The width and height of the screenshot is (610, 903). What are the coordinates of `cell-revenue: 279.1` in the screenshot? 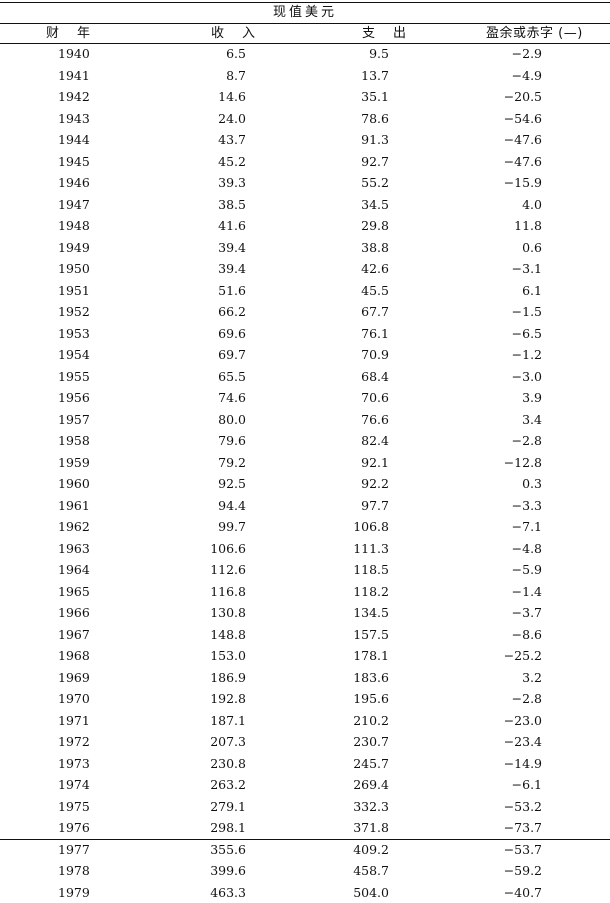 It's located at (228, 807).